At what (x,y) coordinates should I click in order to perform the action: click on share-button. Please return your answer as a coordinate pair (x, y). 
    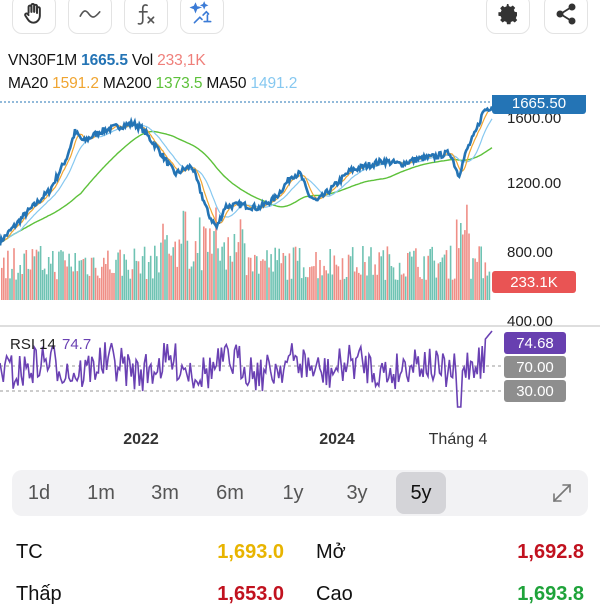
    Looking at the image, I should click on (566, 17).